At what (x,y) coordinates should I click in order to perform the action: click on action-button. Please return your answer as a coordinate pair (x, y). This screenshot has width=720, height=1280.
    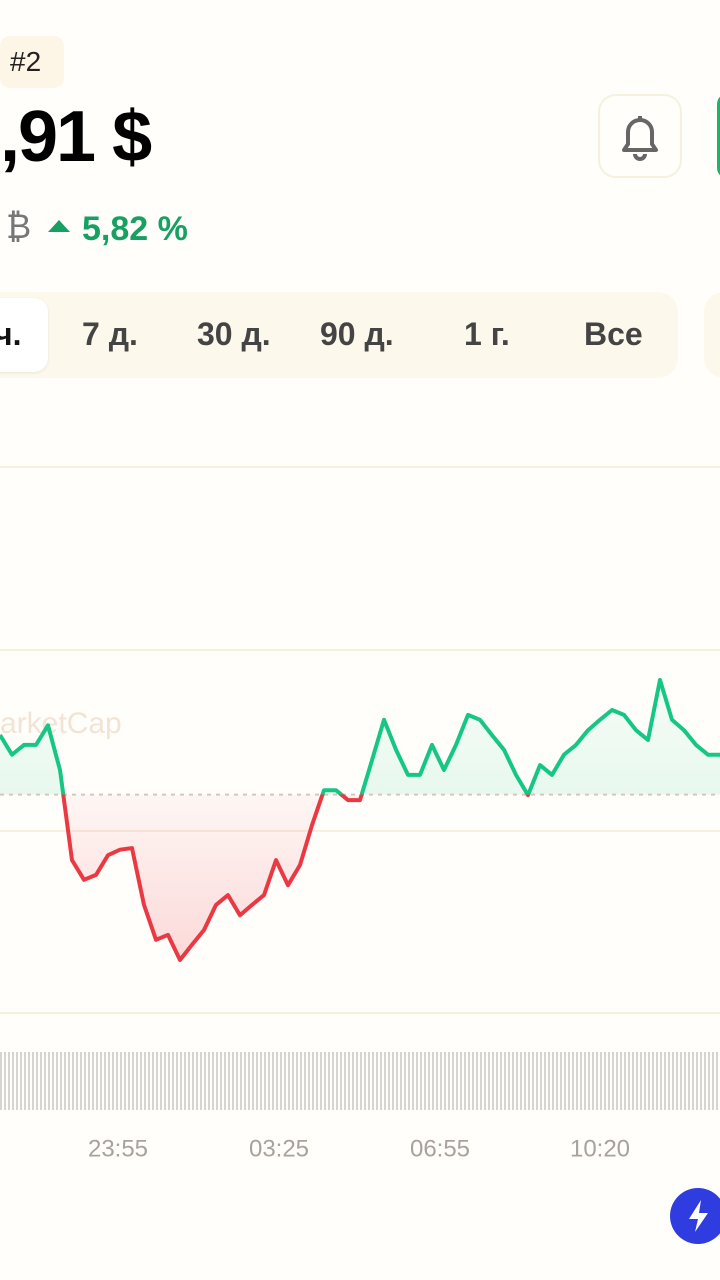
    Looking at the image, I should click on (718, 136).